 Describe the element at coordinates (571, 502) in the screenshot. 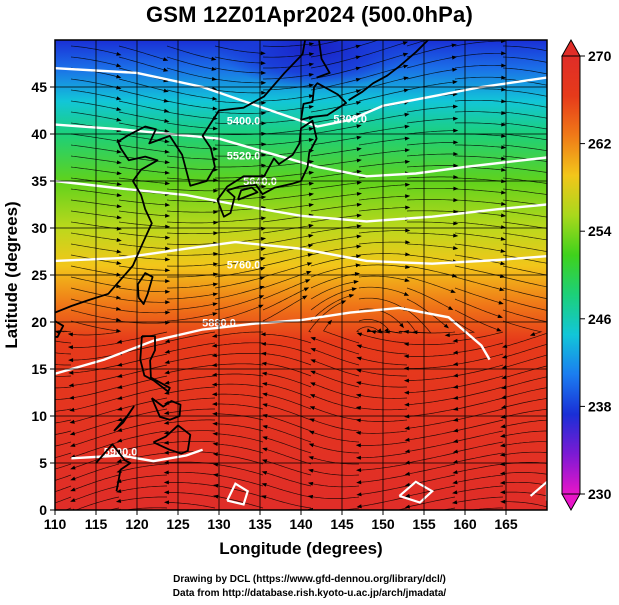

I see `colorbar-min-arrow` at that location.